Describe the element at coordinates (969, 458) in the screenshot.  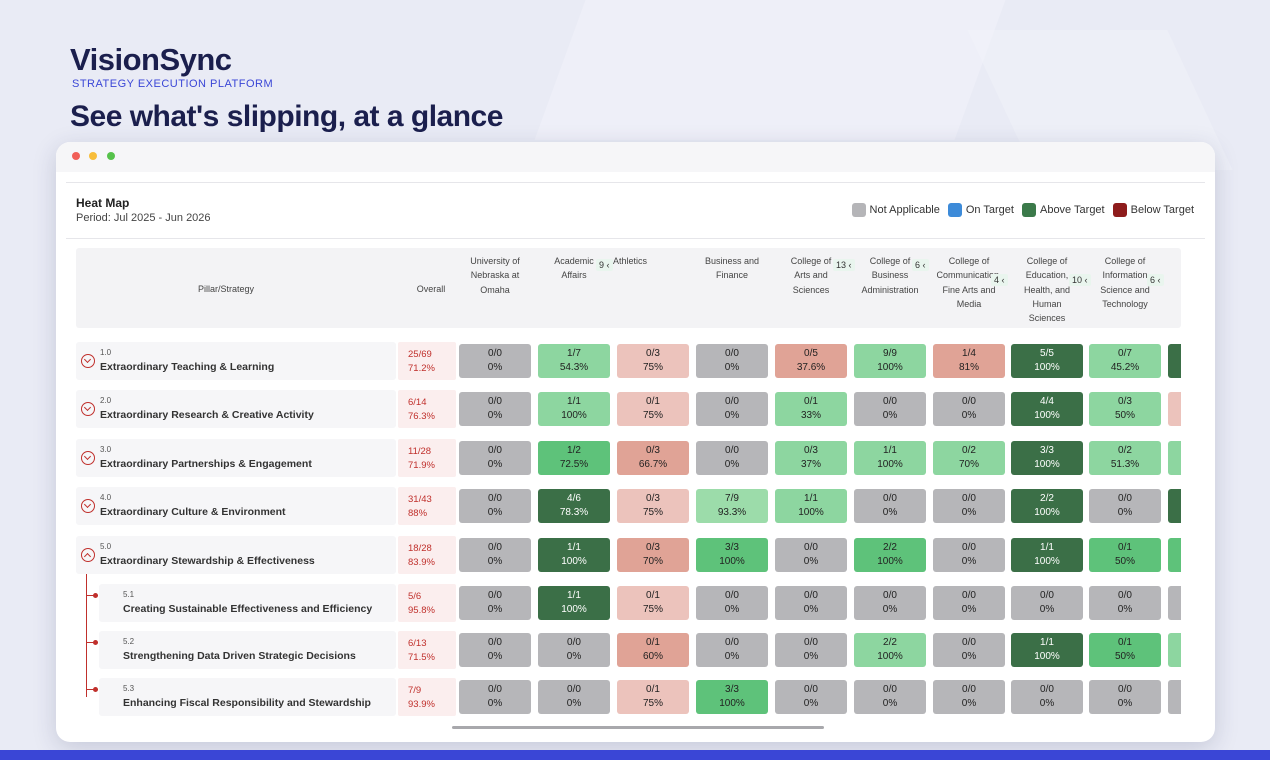
I see `heatmap-cell: 0/2 70%` at that location.